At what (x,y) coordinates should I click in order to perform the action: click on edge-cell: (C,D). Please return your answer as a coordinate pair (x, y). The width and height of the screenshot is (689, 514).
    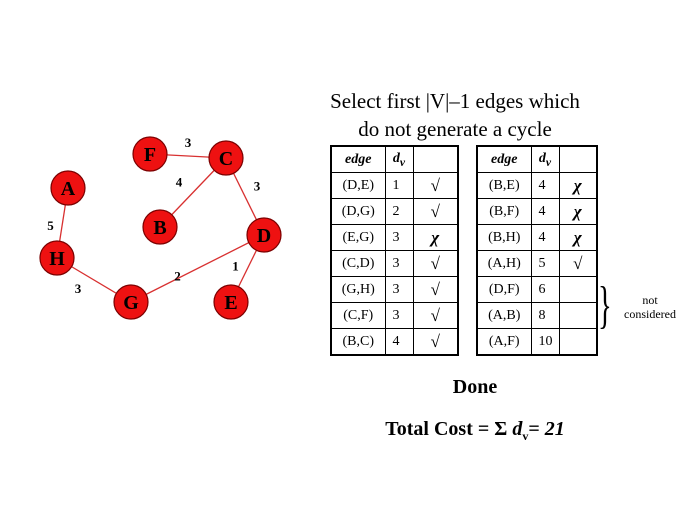
    Looking at the image, I should click on (358, 263).